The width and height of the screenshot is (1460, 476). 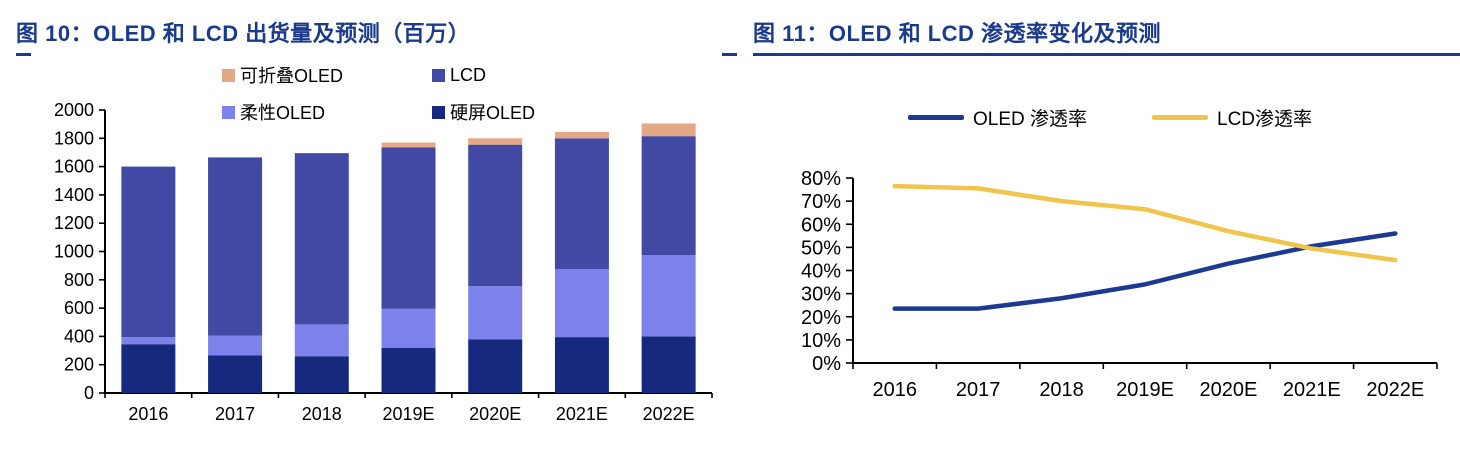 What do you see at coordinates (493, 113) in the screenshot?
I see `legend-label: 硬屏OLED` at bounding box center [493, 113].